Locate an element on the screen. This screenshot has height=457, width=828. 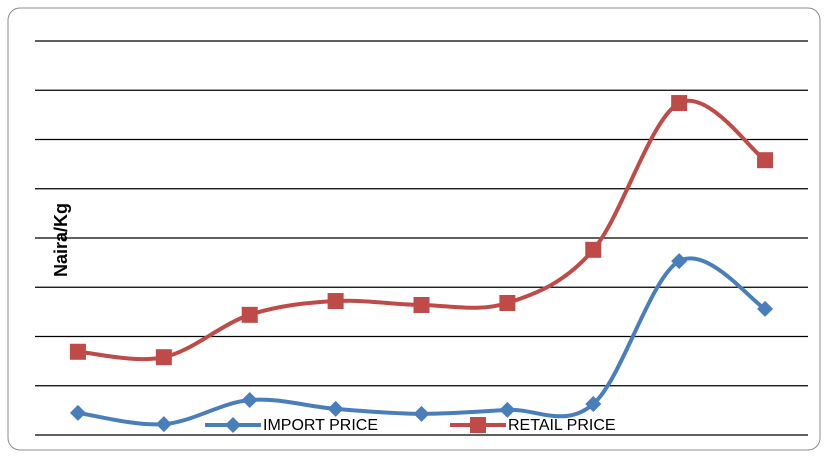
legend: IMPORT PRICE RETAIL PRICE is located at coordinates (410, 425).